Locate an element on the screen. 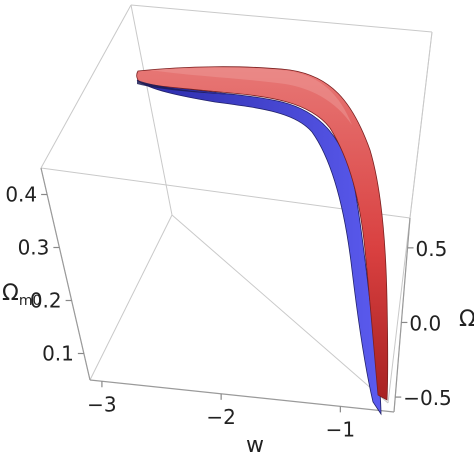 The width and height of the screenshot is (474, 470). red-highlight is located at coordinates (251, 96).